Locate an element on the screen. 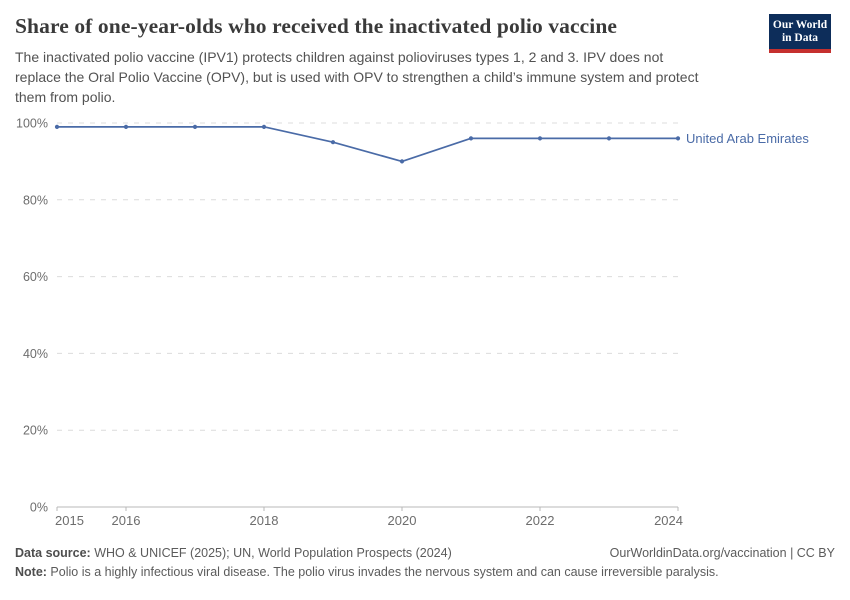 The image size is (850, 600). y-tick-label-40: 40% is located at coordinates (35, 354).